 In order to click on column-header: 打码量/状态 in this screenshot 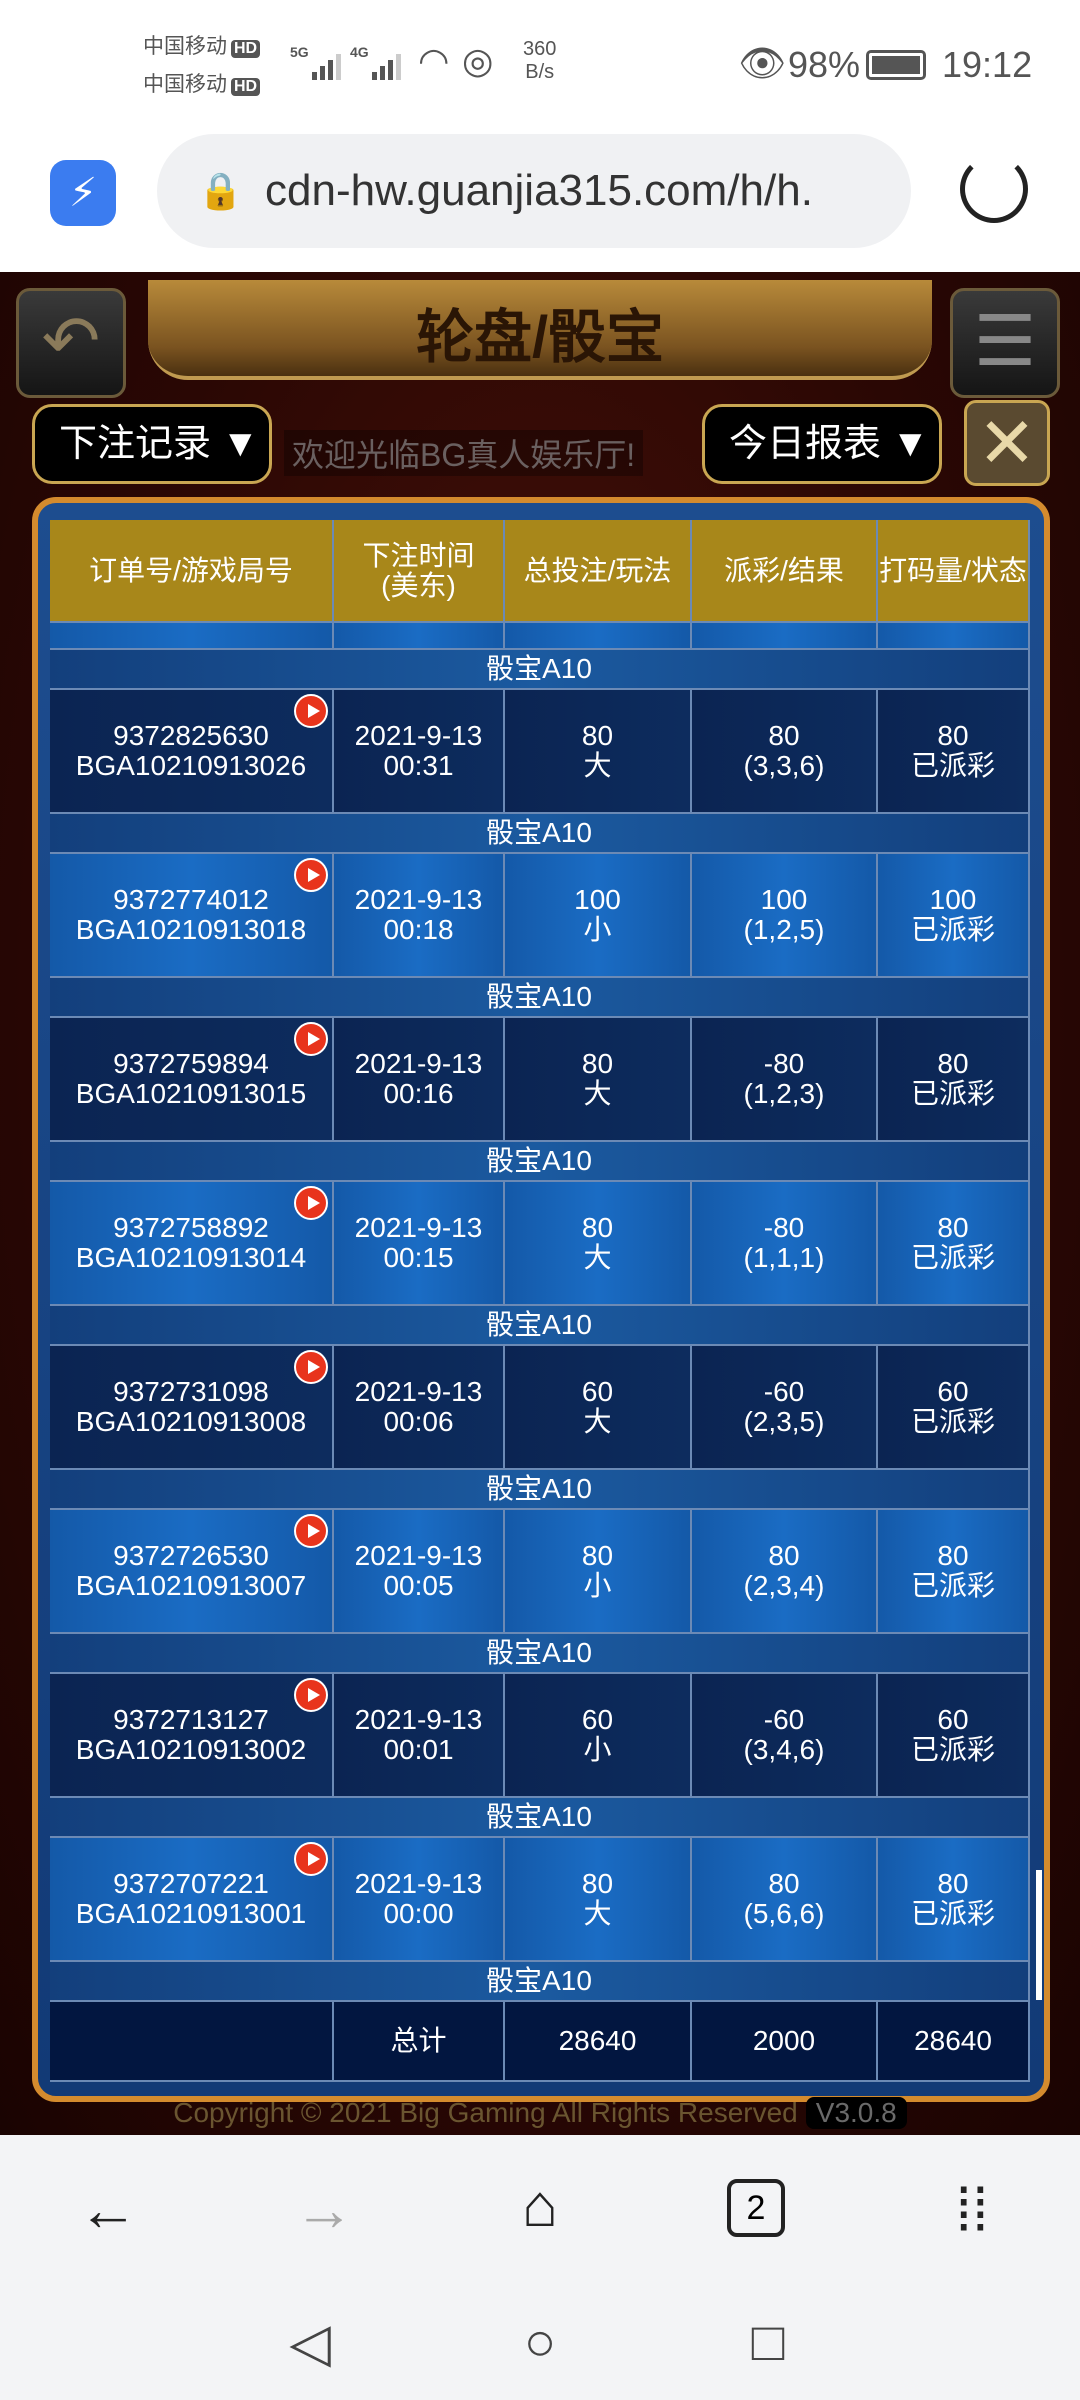, I will do `click(954, 571)`.